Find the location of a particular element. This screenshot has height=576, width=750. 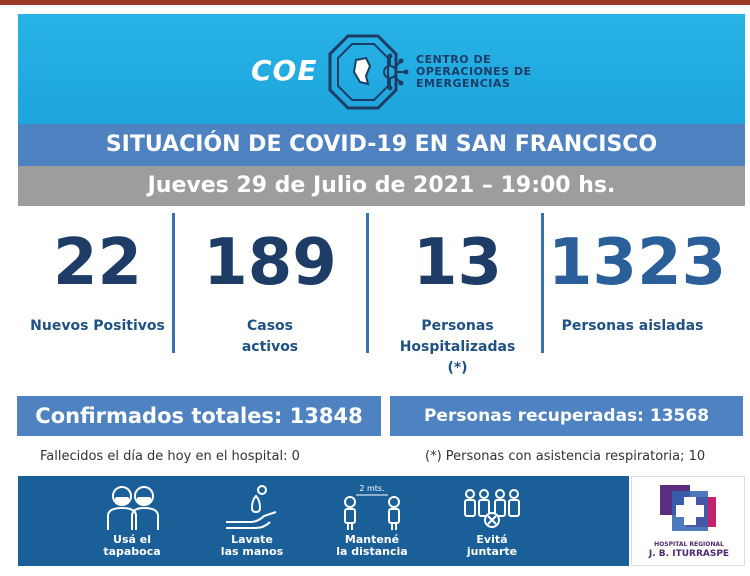

active-cases-value: 189 is located at coordinates (270, 263).